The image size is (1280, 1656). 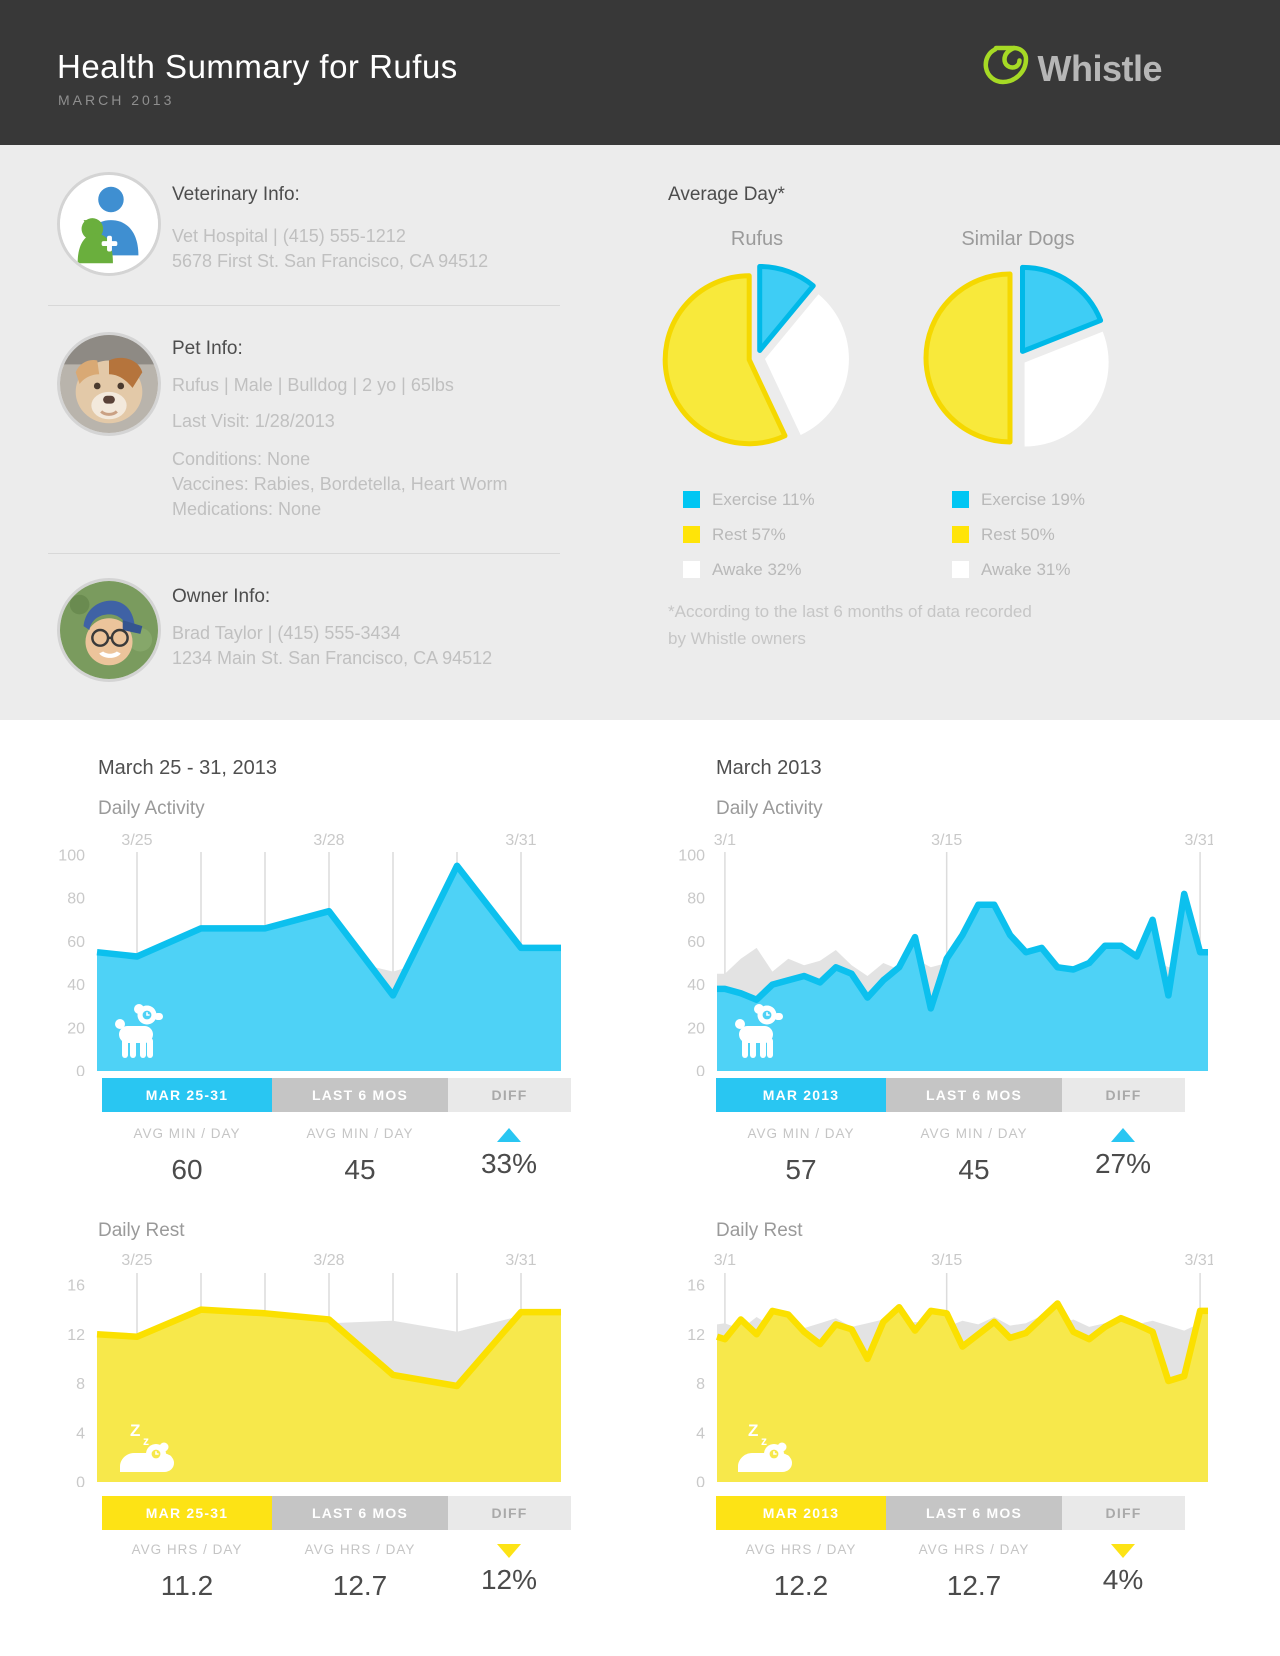 I want to click on legend-similar: Exercise 19% Rest 50% Awake 31%, so click(x=1018, y=534).